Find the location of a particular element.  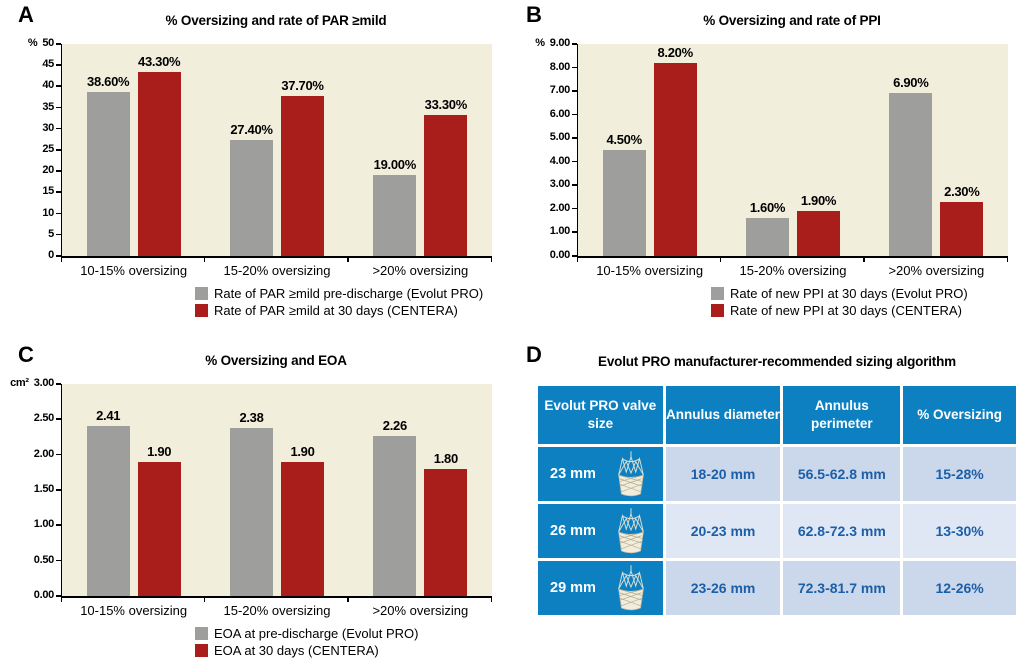

bar-value-label: 2.41 is located at coordinates (108, 415).